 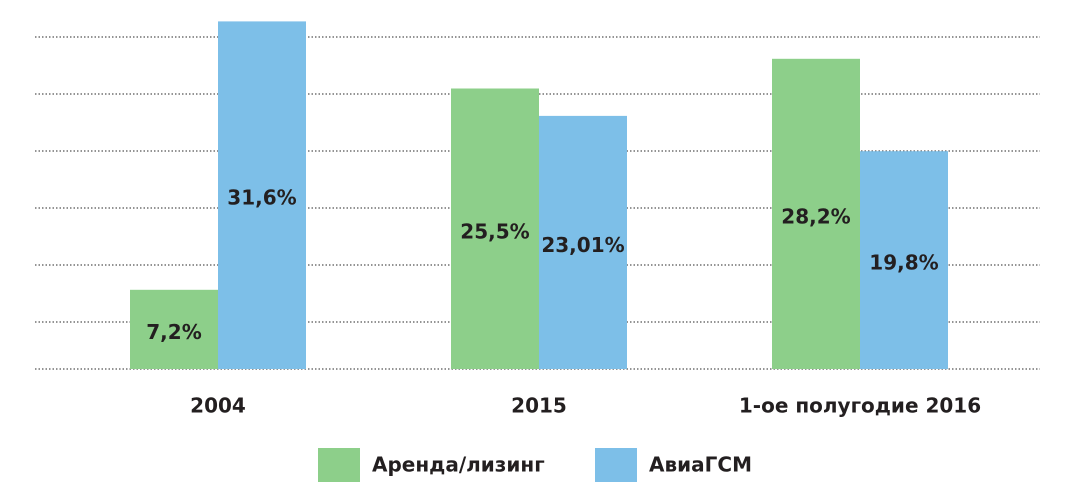 What do you see at coordinates (539, 406) in the screenshot?
I see `x-tick-label: 2015` at bounding box center [539, 406].